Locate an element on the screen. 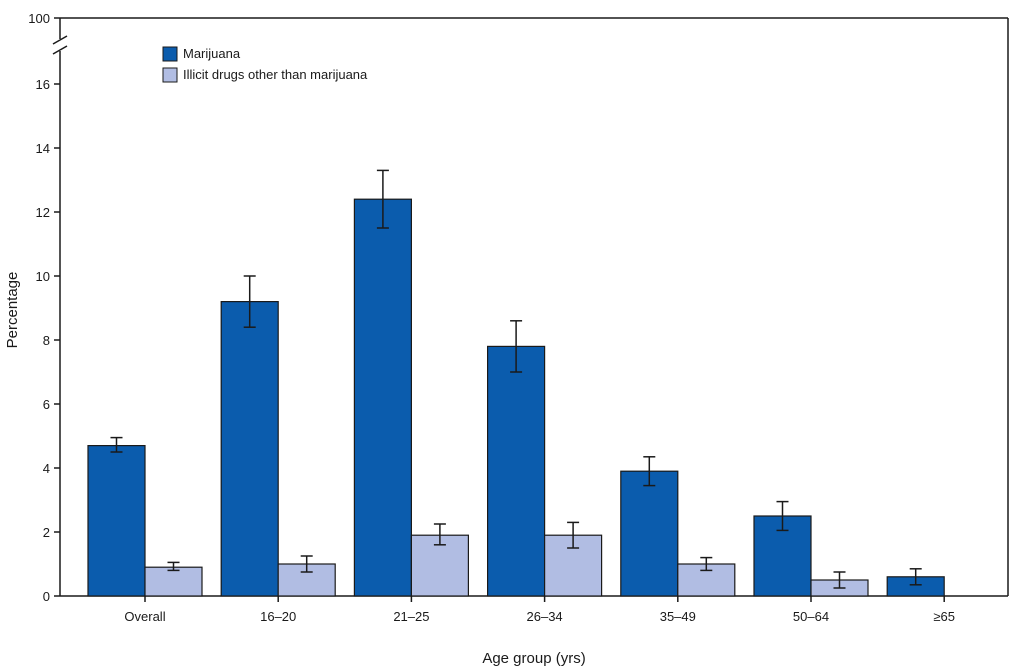  y-axis-title: Percentage is located at coordinates (12, 310).